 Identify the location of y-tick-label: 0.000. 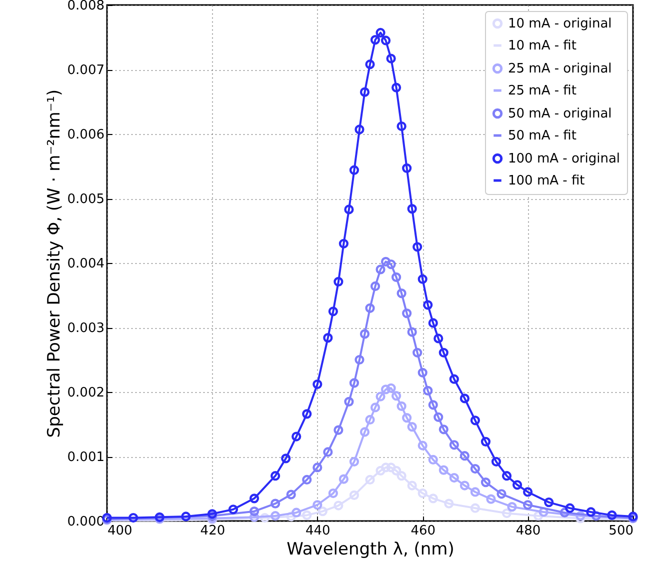
(85, 522).